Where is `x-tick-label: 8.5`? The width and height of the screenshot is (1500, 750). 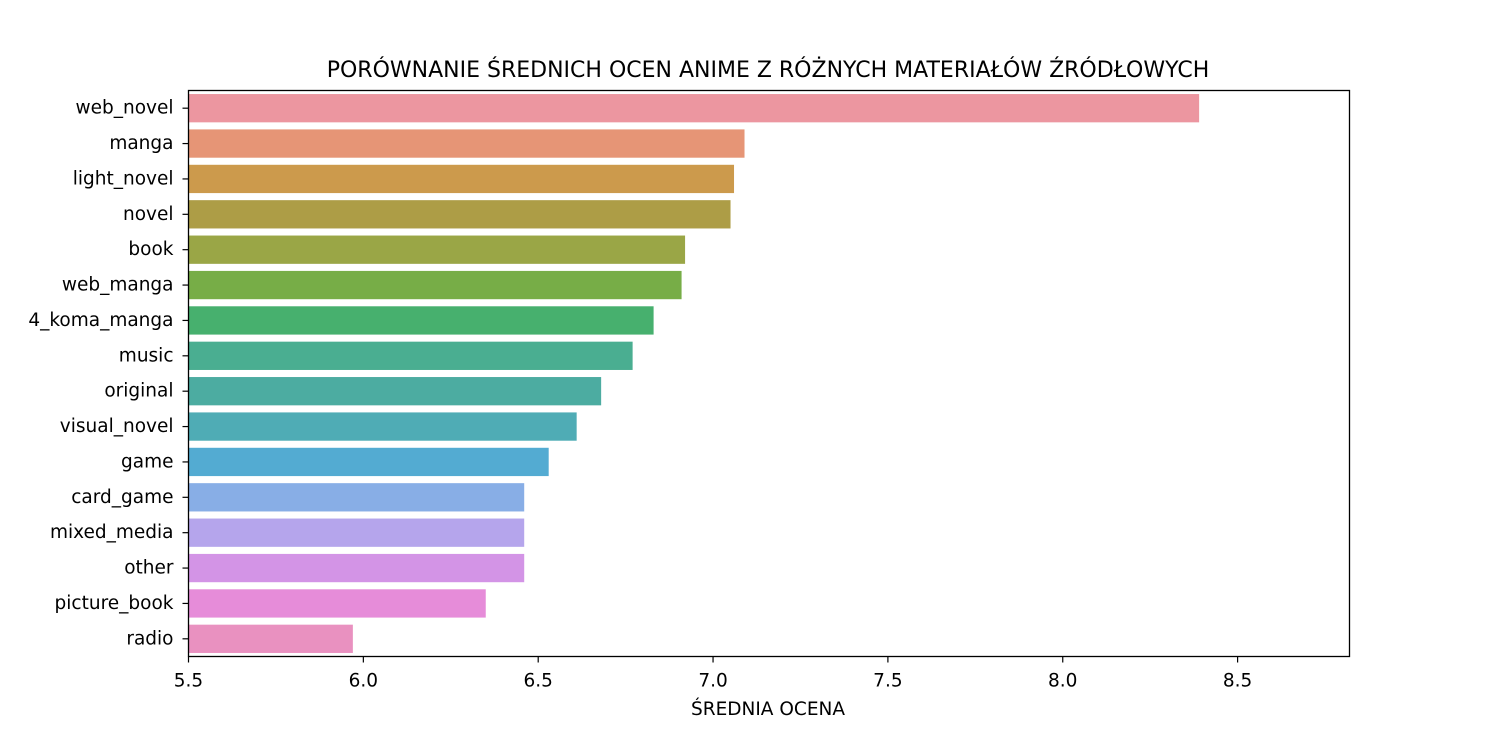
x-tick-label: 8.5 is located at coordinates (1237, 681).